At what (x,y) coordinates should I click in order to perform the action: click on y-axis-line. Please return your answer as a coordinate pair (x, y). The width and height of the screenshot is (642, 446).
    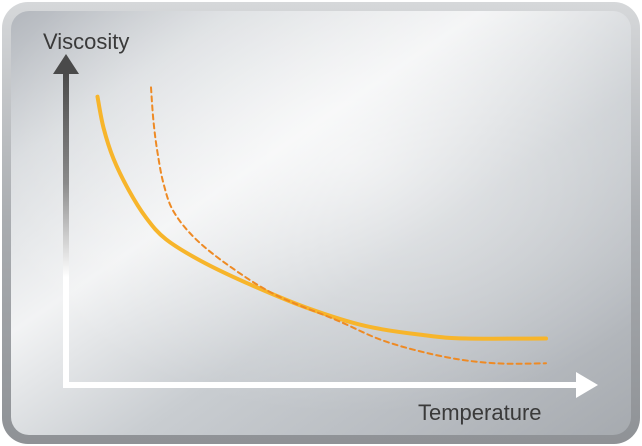
    Looking at the image, I should click on (66, 230).